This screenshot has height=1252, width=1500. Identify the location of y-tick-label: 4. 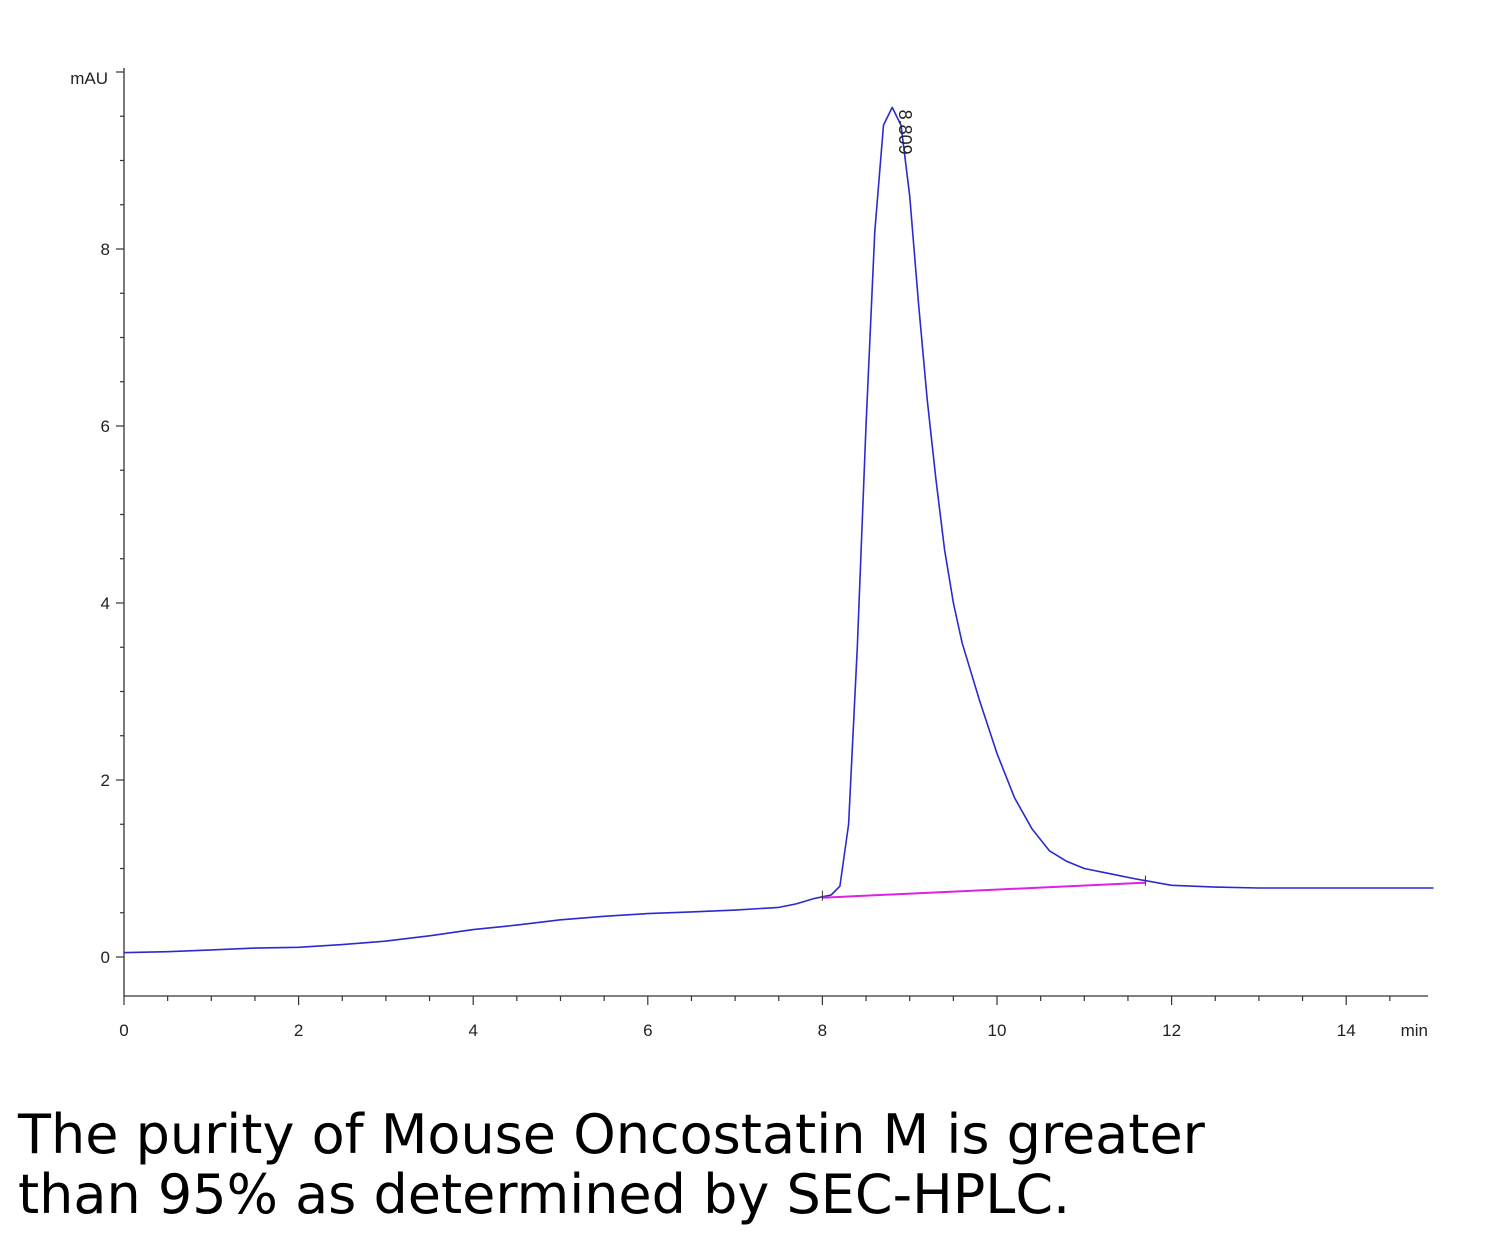
(105, 603).